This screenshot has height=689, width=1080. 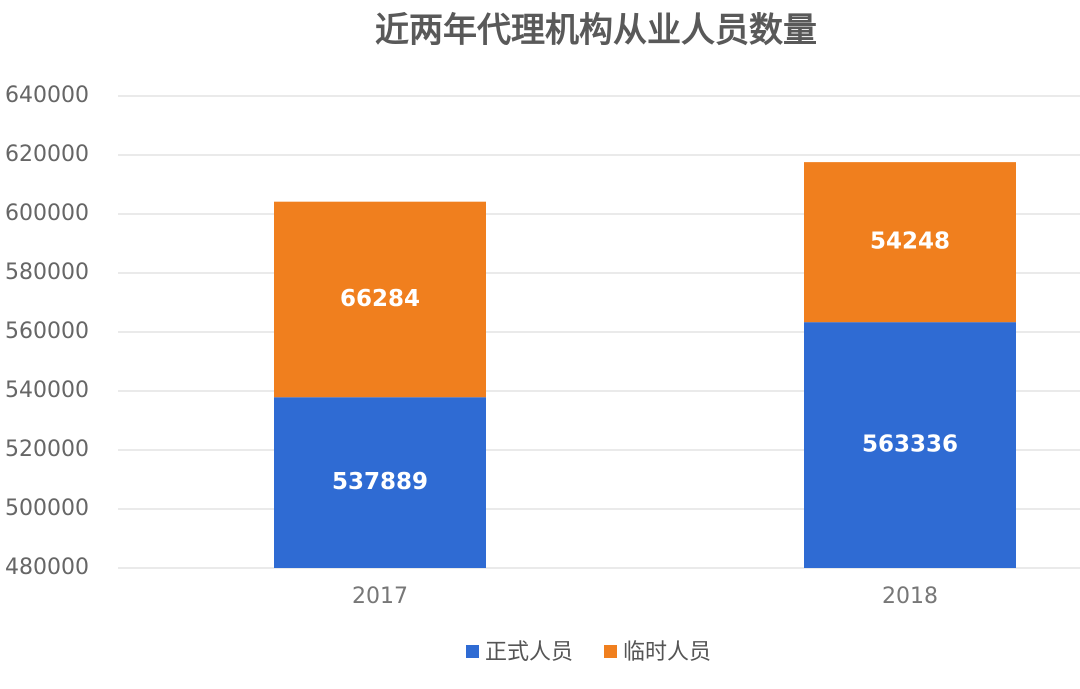 What do you see at coordinates (47, 390) in the screenshot?
I see `y-tick-label: 540000` at bounding box center [47, 390].